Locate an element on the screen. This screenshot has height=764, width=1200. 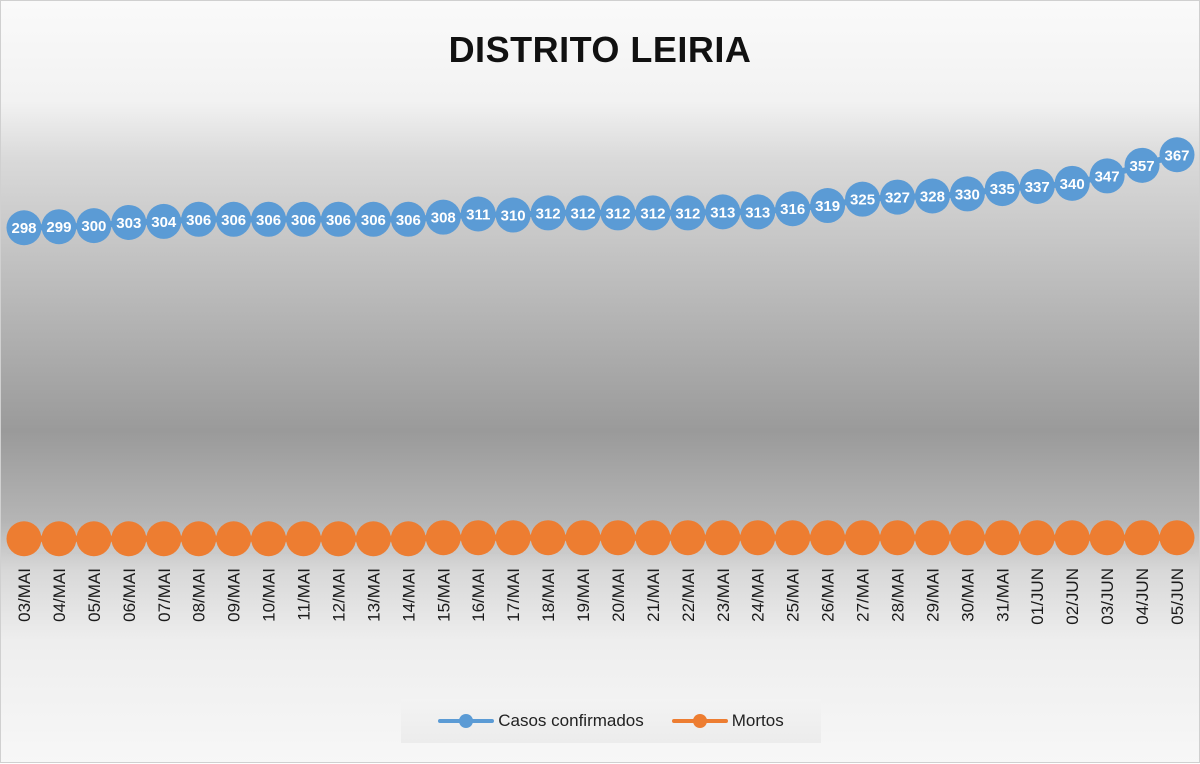
x-tick-label: 12/MAI is located at coordinates (338, 595).